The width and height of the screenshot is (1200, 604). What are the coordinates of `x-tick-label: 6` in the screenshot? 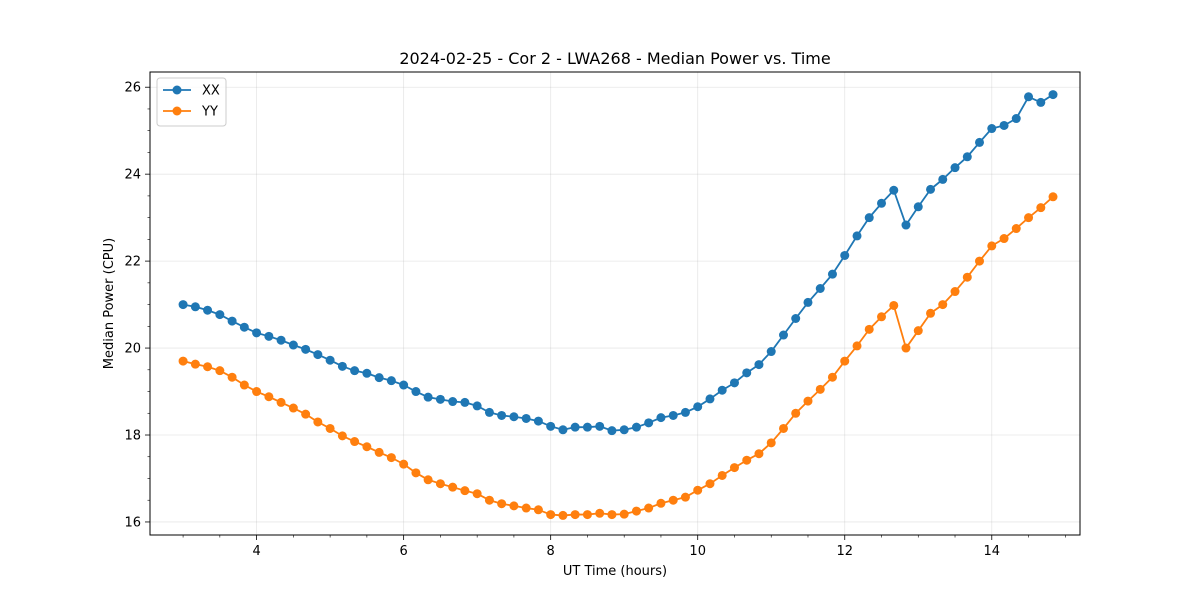 It's located at (403, 551).